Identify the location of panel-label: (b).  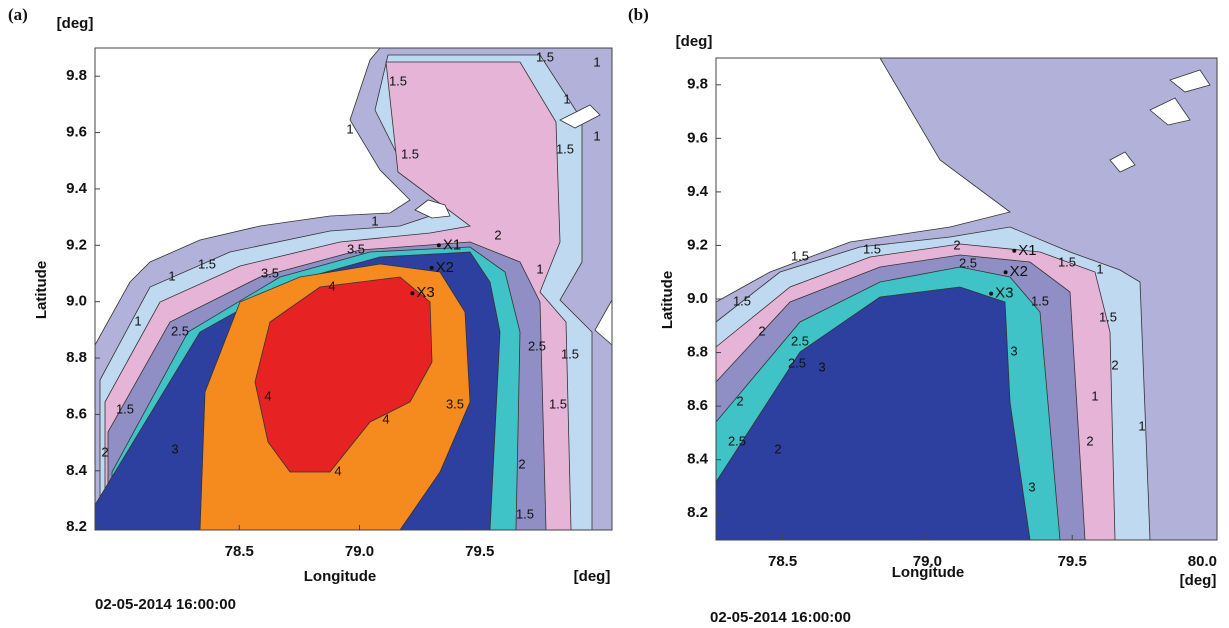
(638, 14).